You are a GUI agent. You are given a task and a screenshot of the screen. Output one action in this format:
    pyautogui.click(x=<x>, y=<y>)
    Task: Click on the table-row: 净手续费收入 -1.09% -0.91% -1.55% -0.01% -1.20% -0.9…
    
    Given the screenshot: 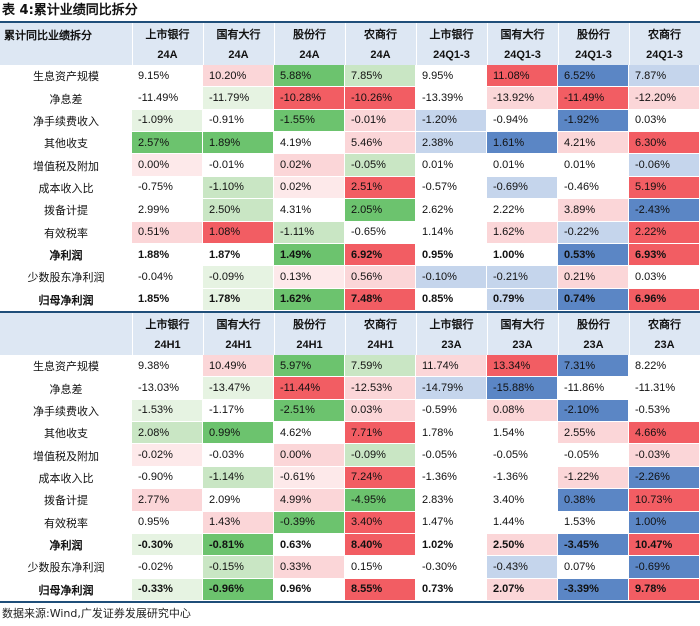 What is the action you would take?
    pyautogui.click(x=350, y=121)
    